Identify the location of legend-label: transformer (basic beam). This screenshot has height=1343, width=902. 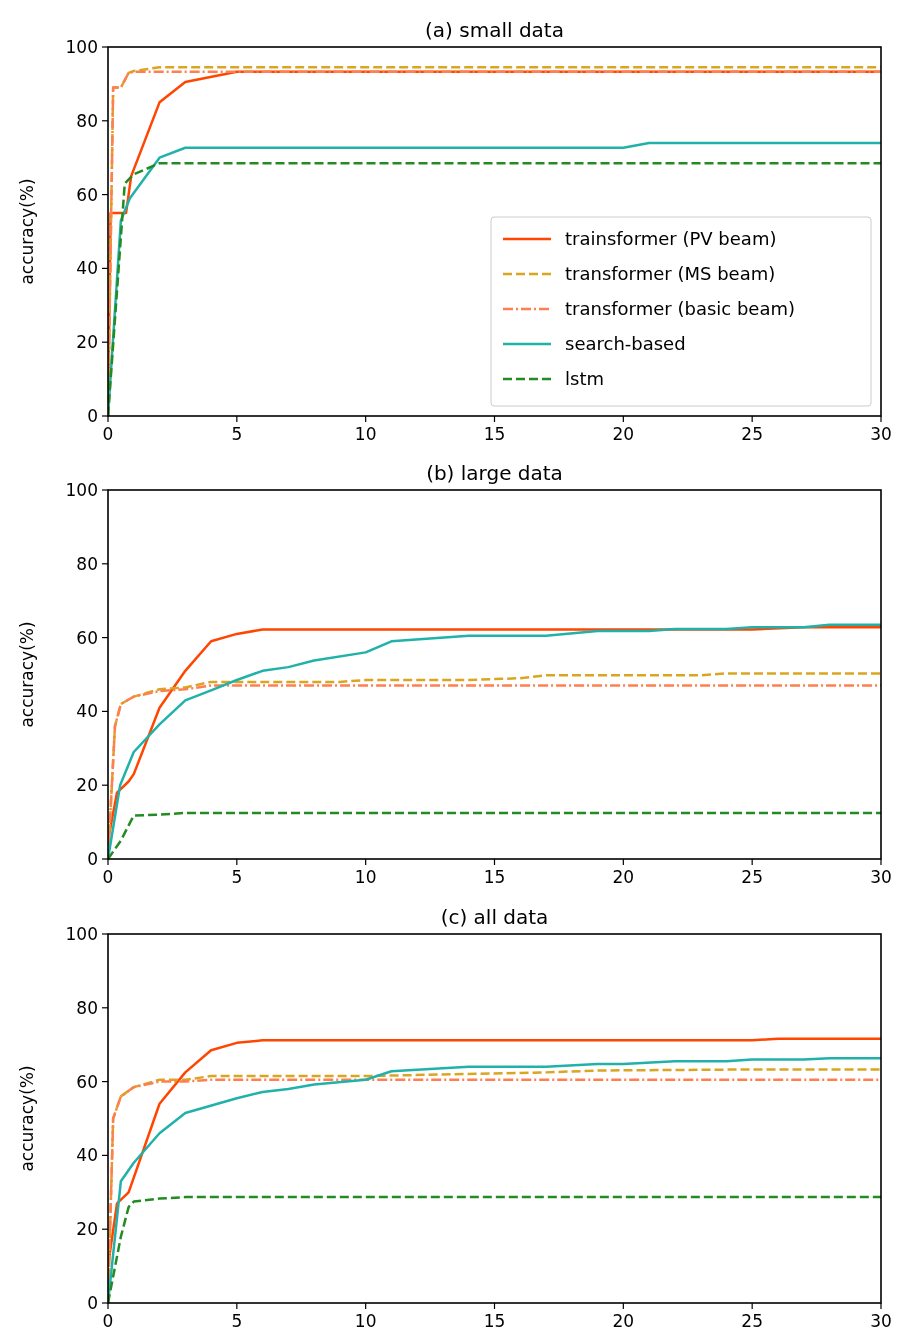
(680, 308).